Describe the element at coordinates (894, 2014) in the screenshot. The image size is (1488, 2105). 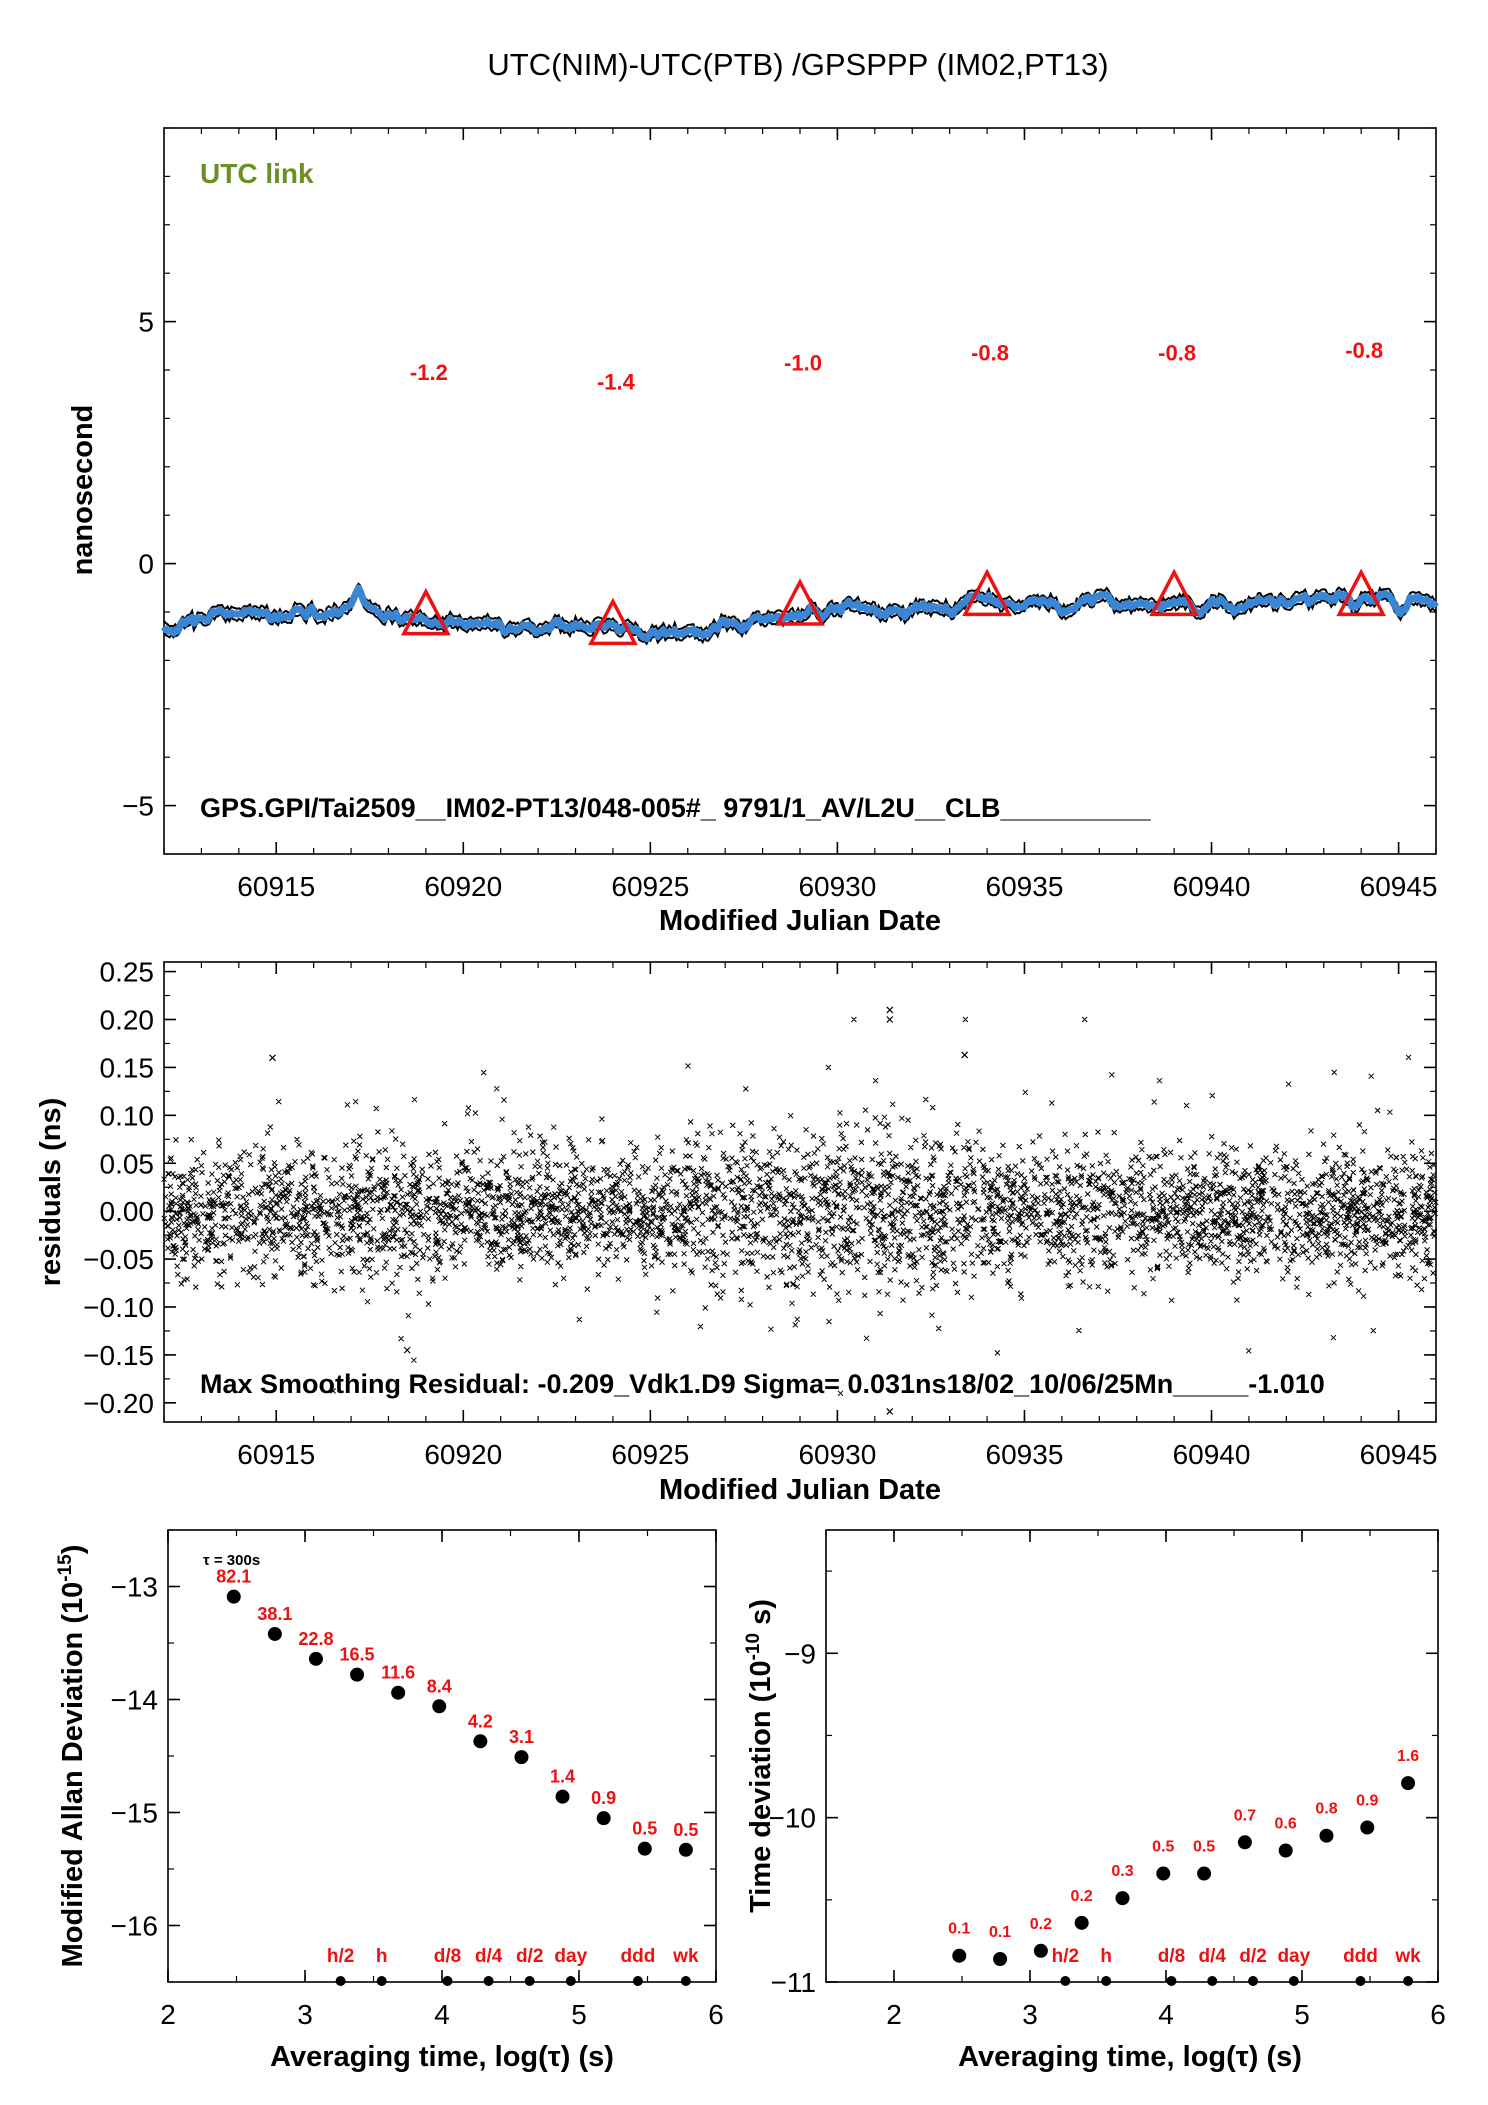
I see `x-tick-label: 2` at that location.